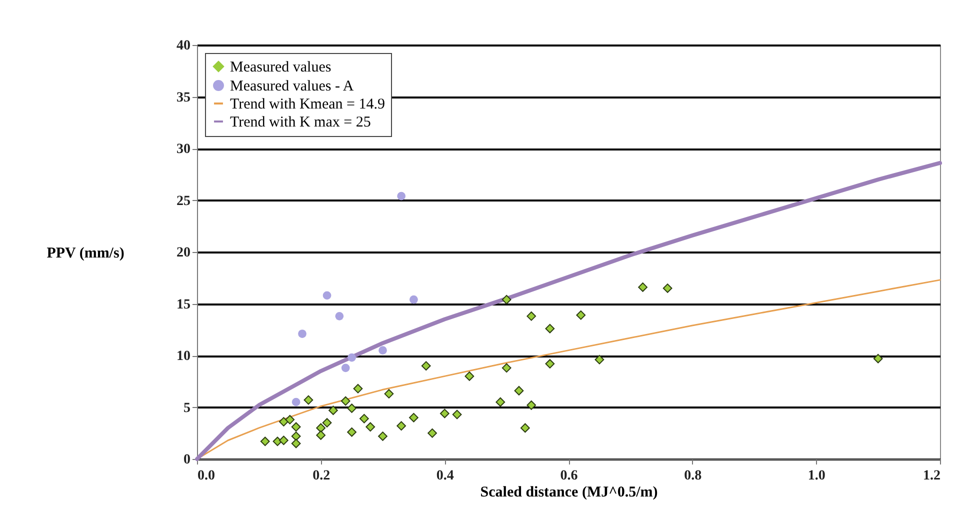 The width and height of the screenshot is (959, 529). Describe the element at coordinates (183, 253) in the screenshot. I see `y-tick-label: 20` at that location.